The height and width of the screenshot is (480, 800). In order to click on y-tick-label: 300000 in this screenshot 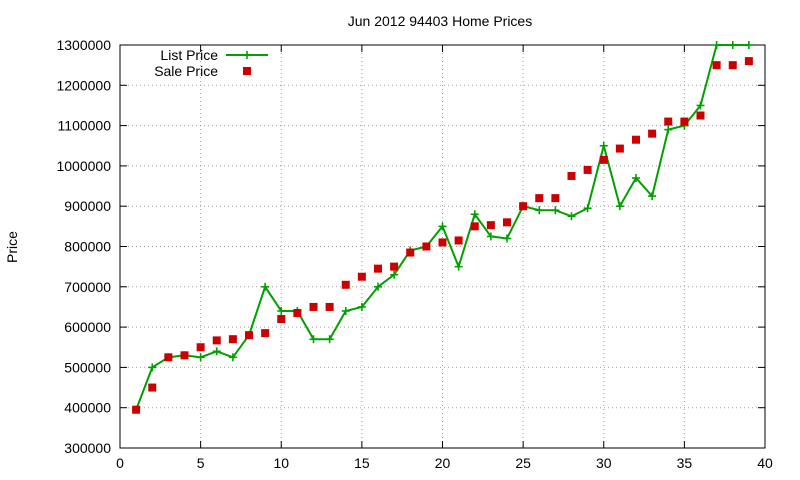, I will do `click(87, 448)`.